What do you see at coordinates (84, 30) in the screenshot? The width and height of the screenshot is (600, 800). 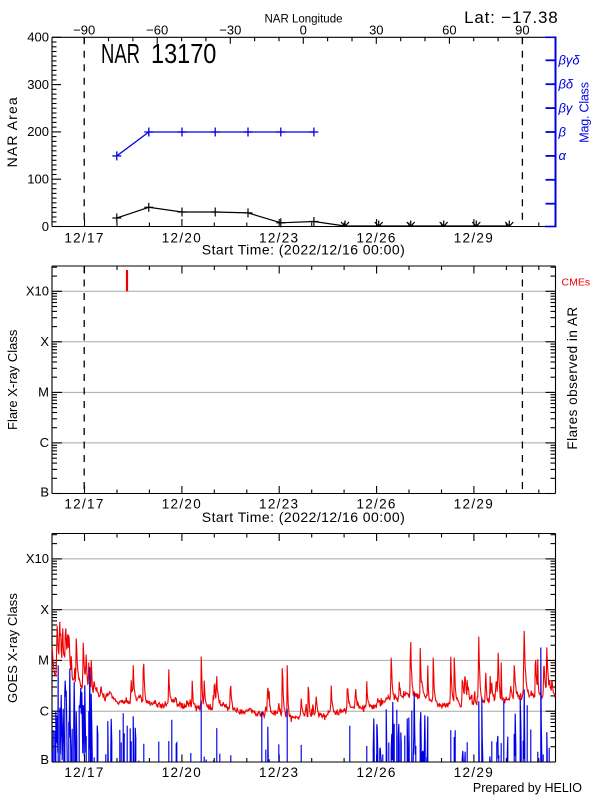 I see `svg-text: −90` at bounding box center [84, 30].